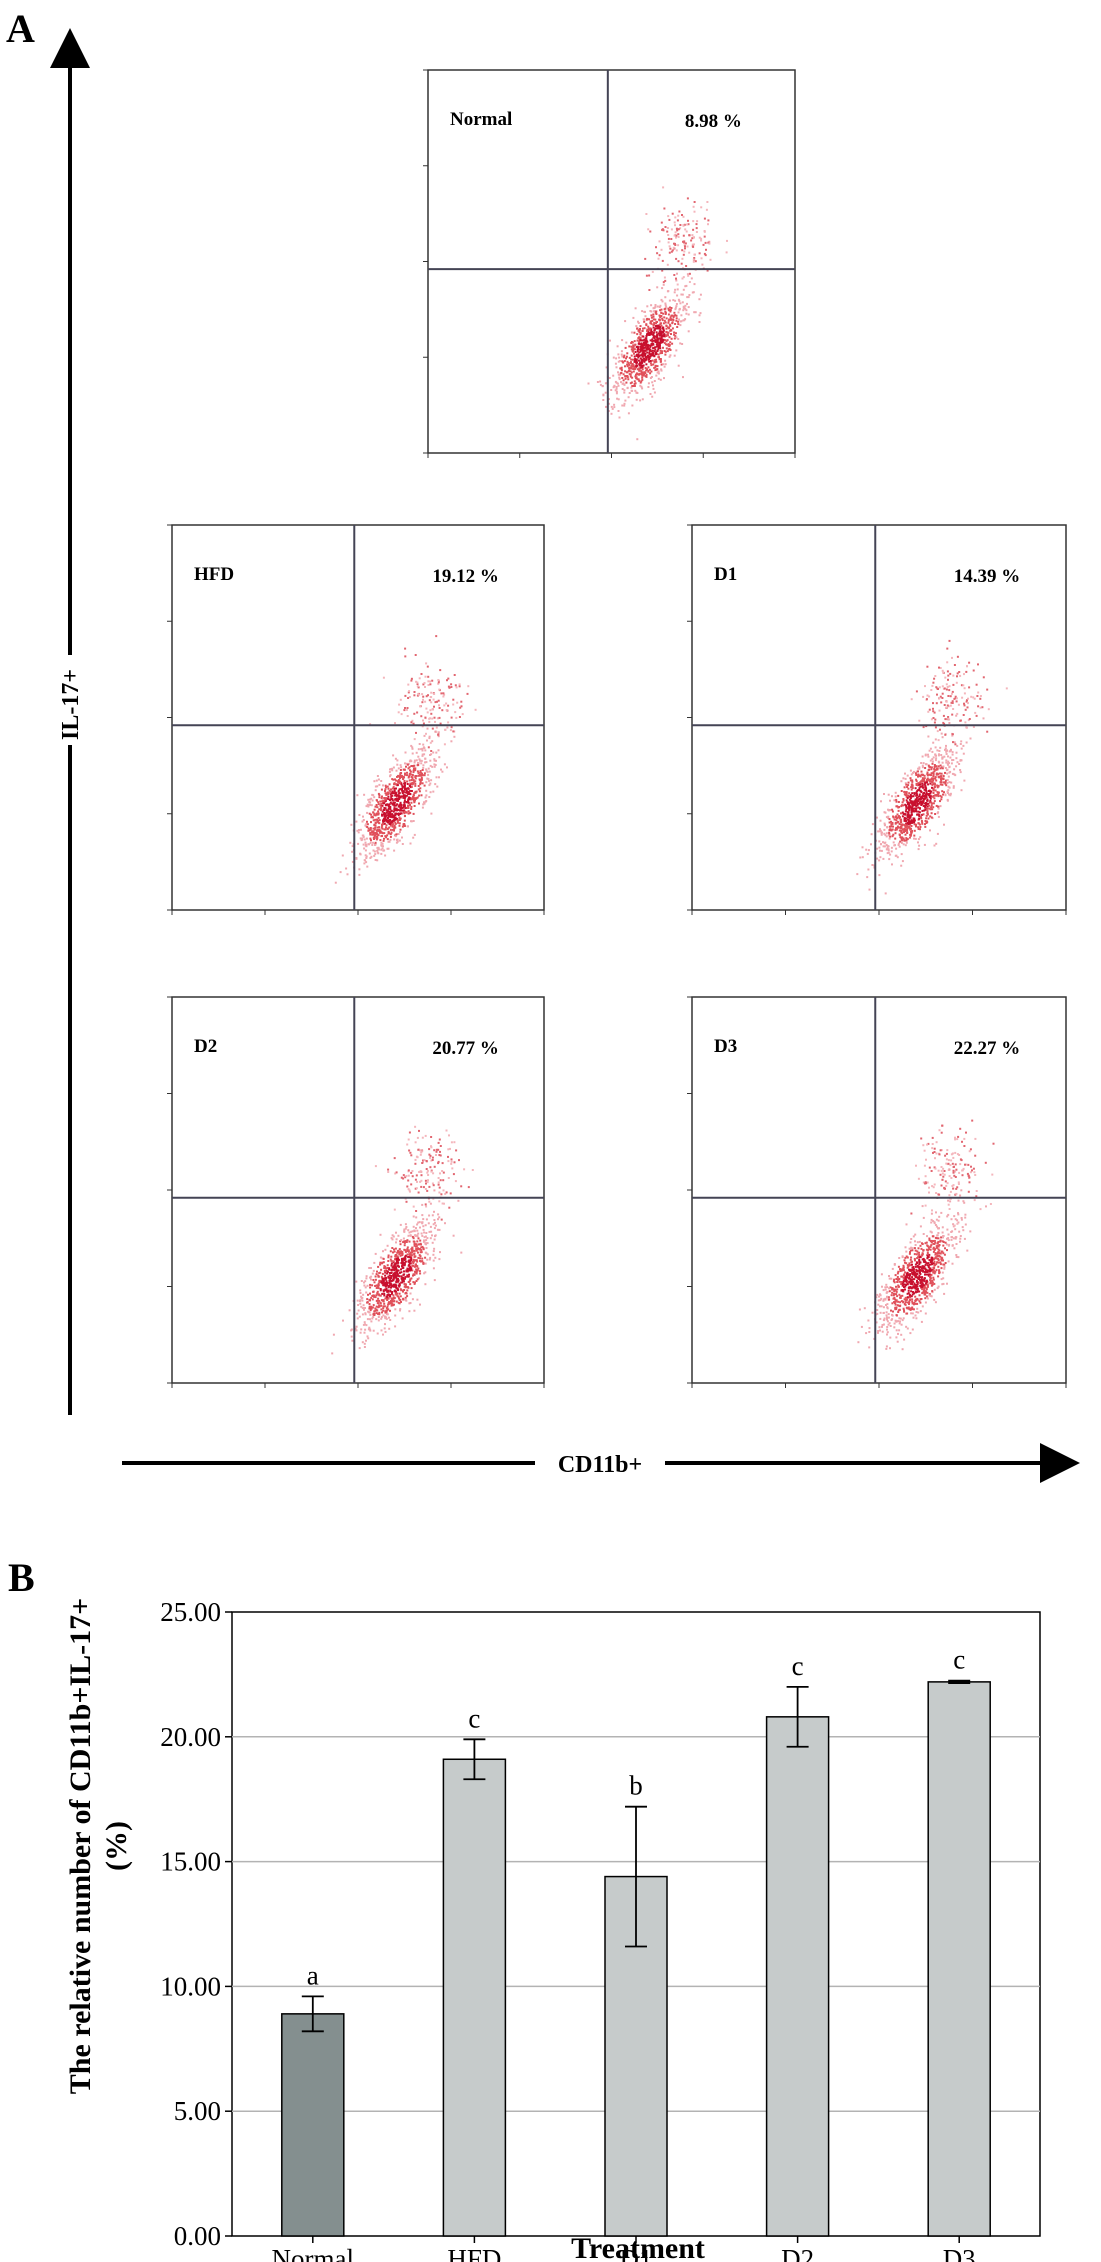 Image resolution: width=1101 pixels, height=2262 pixels. I want to click on y-tick-label: 25.00, so click(190, 1612).